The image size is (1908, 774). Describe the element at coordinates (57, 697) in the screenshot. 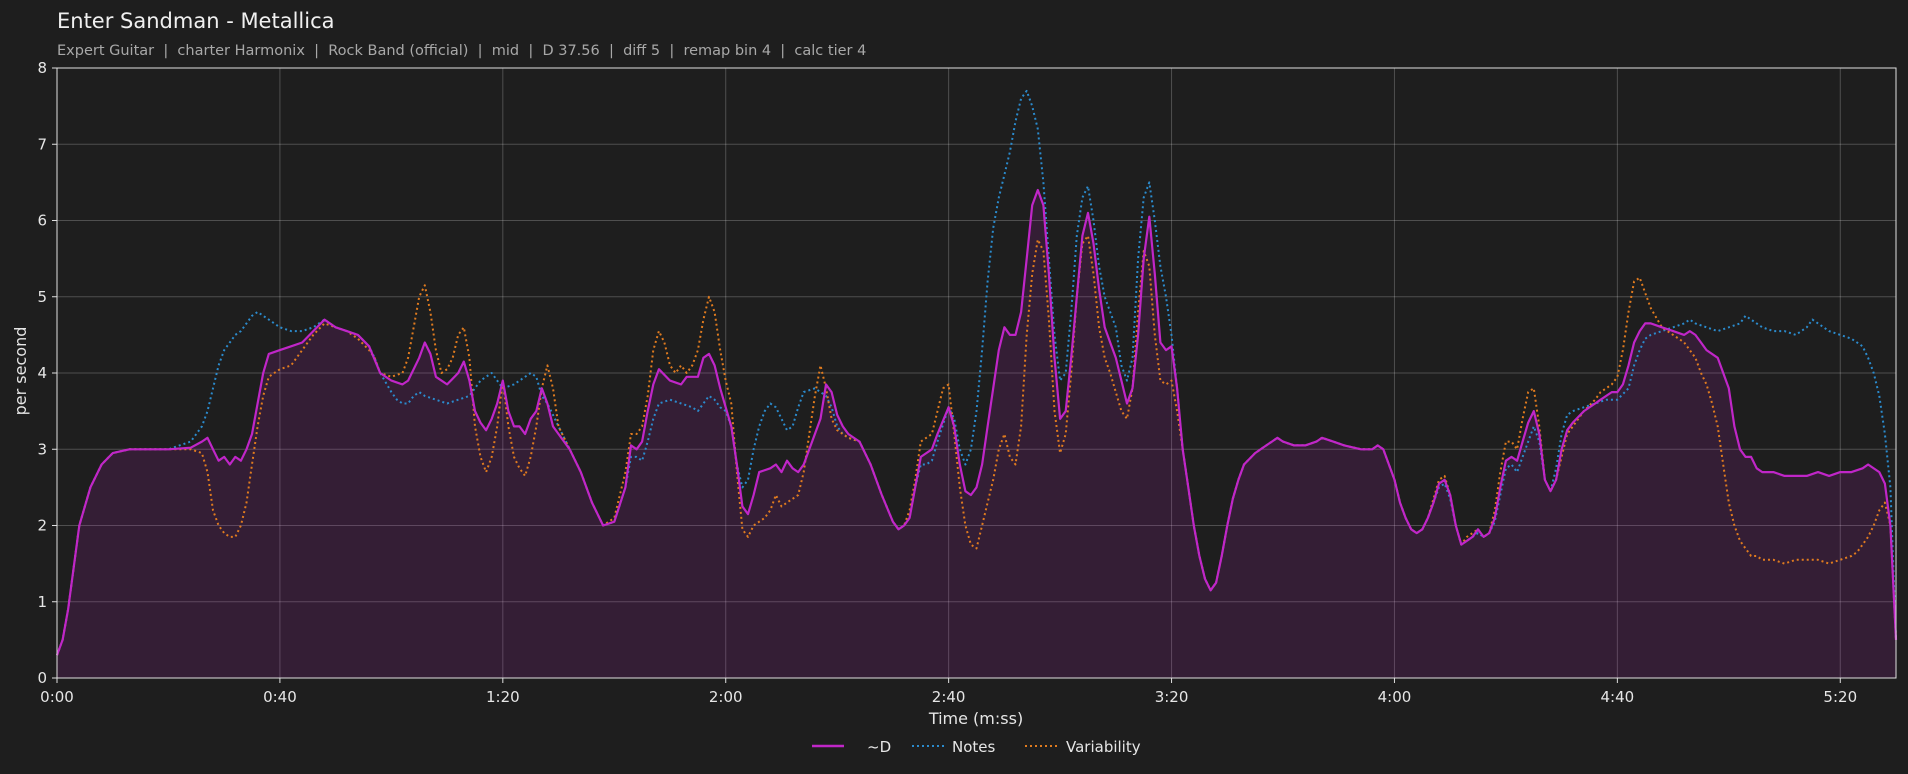

I see `x-tick-label: 0:00` at that location.